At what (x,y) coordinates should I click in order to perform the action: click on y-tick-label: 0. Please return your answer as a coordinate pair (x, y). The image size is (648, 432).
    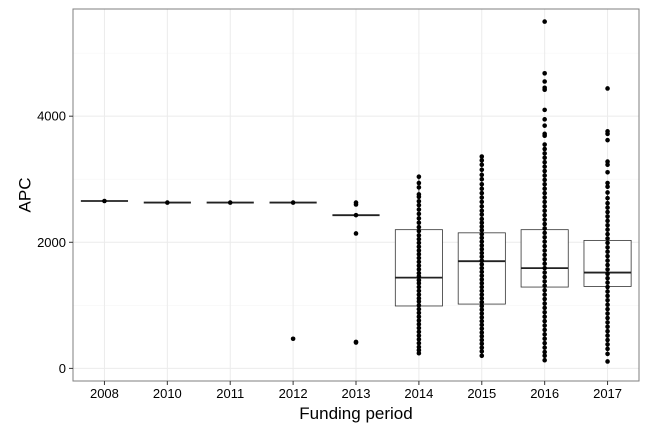
    Looking at the image, I should click on (62, 368).